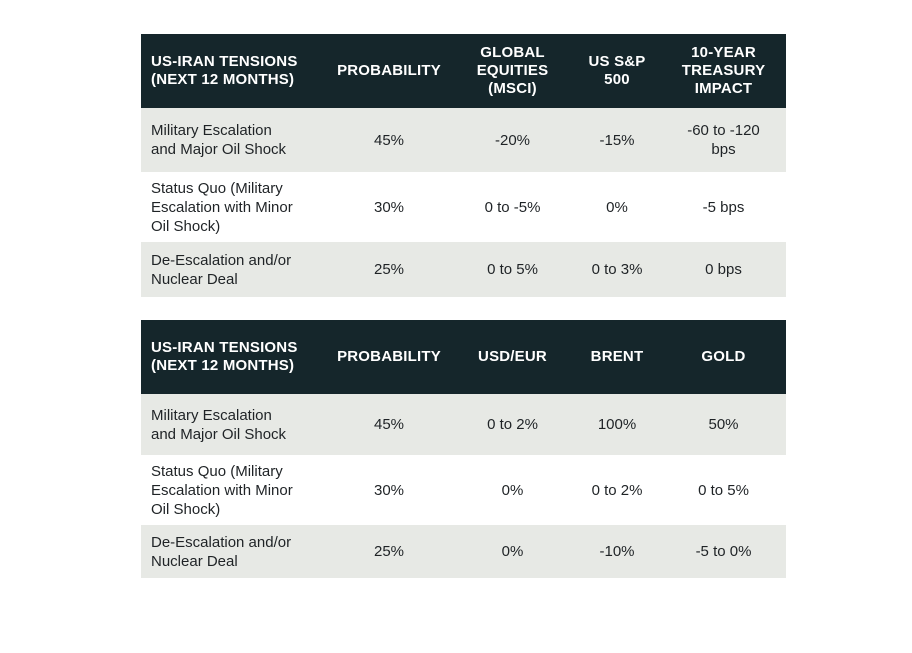 This screenshot has height=653, width=912. What do you see at coordinates (512, 140) in the screenshot?
I see `global-equities-value: -20%` at bounding box center [512, 140].